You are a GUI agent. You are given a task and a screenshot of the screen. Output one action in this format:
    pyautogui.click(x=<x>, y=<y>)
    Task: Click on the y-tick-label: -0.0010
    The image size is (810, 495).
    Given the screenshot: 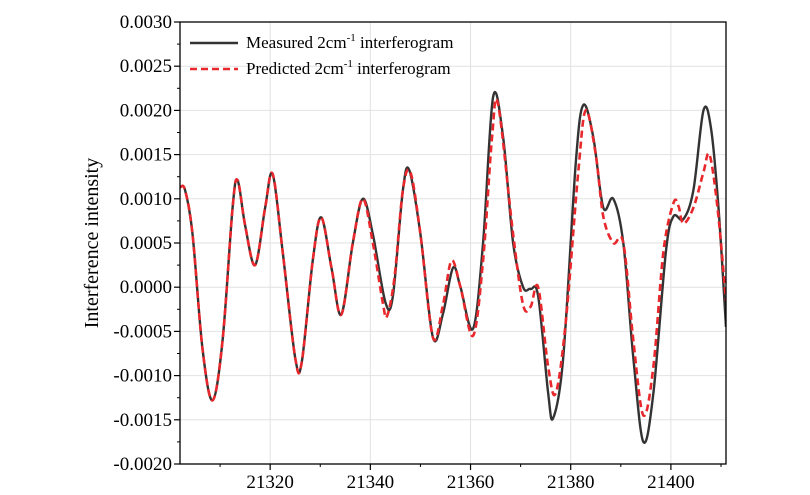 What is the action you would take?
    pyautogui.click(x=142, y=376)
    